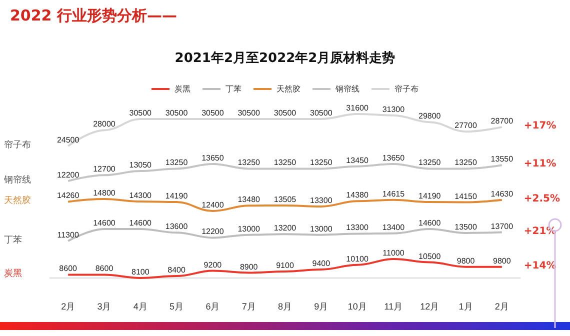  What do you see at coordinates (177, 270) in the screenshot?
I see `data-label: 8400` at bounding box center [177, 270].